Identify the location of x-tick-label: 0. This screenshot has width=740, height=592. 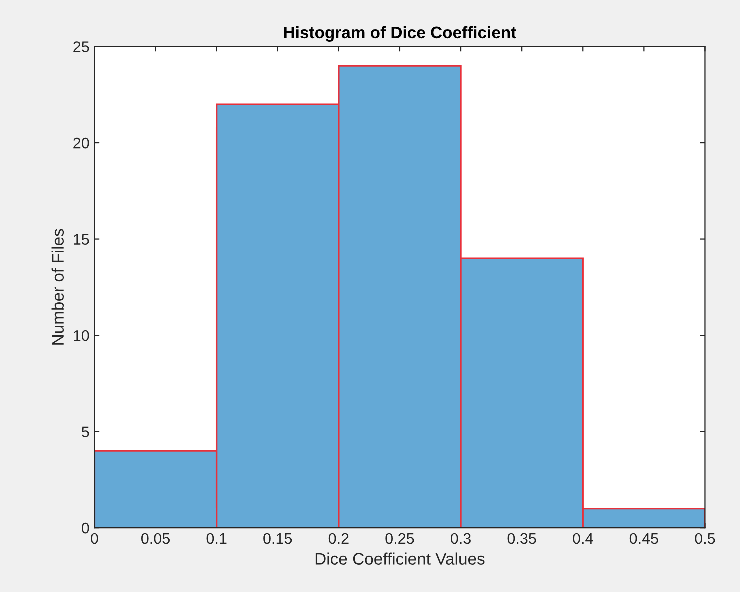
(94, 538).